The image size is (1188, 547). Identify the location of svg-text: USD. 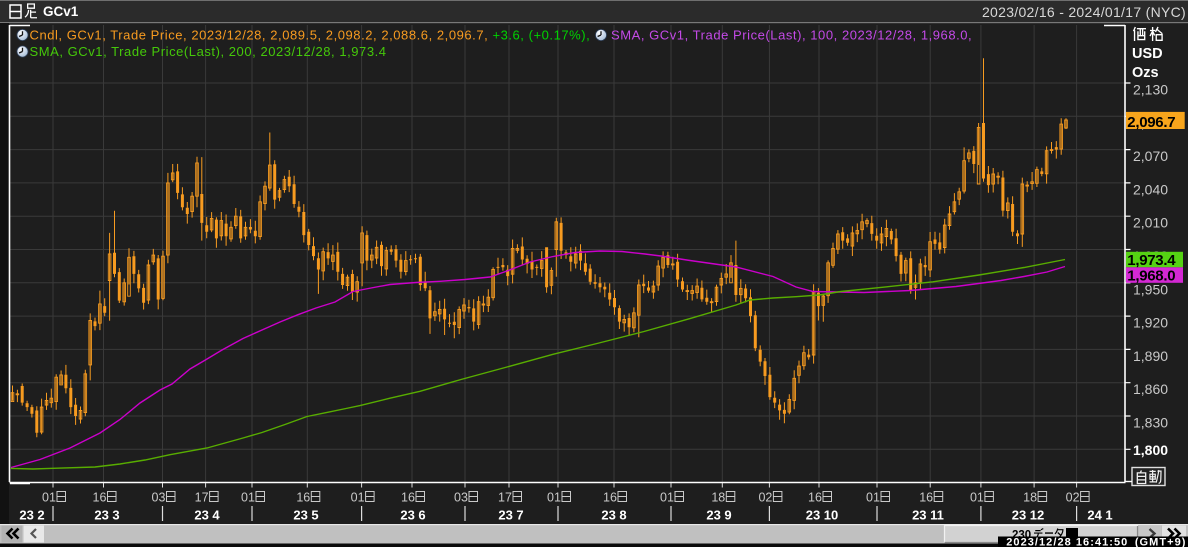
(1147, 54).